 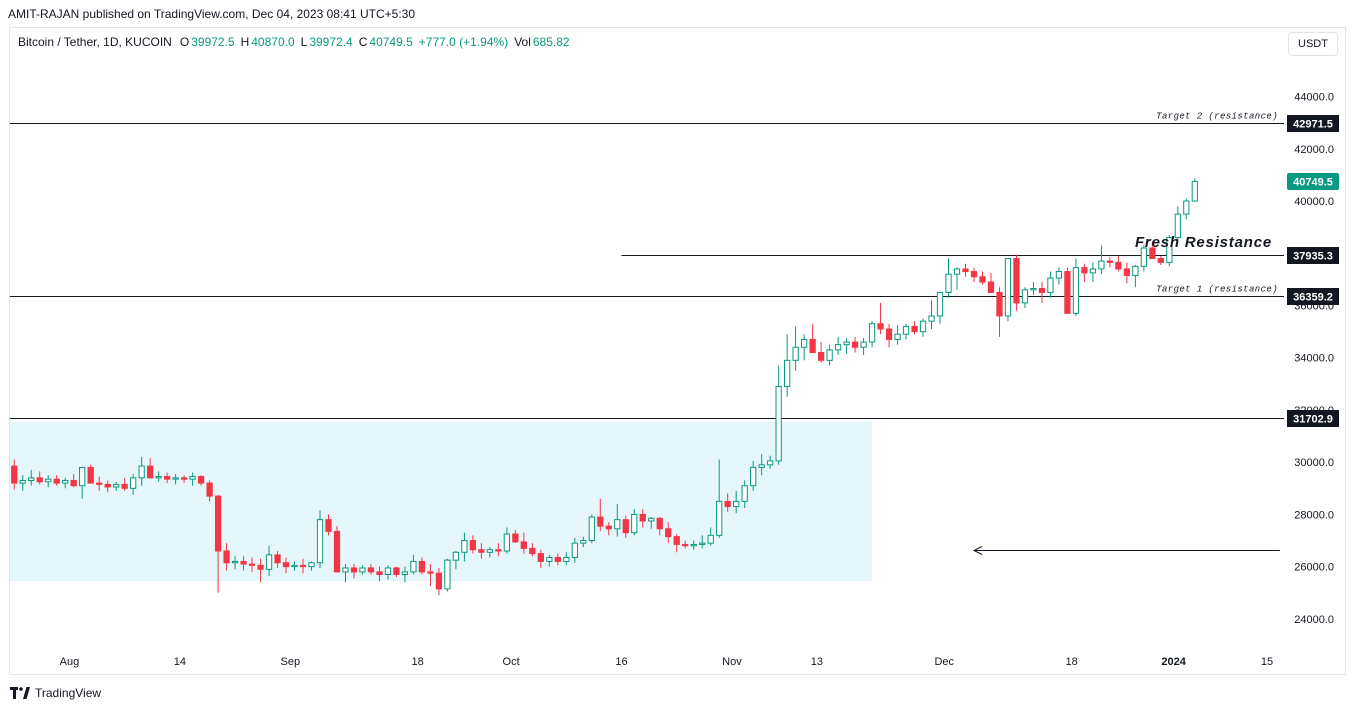 I want to click on y-tick-label: 44000.0, so click(x=1314, y=98).